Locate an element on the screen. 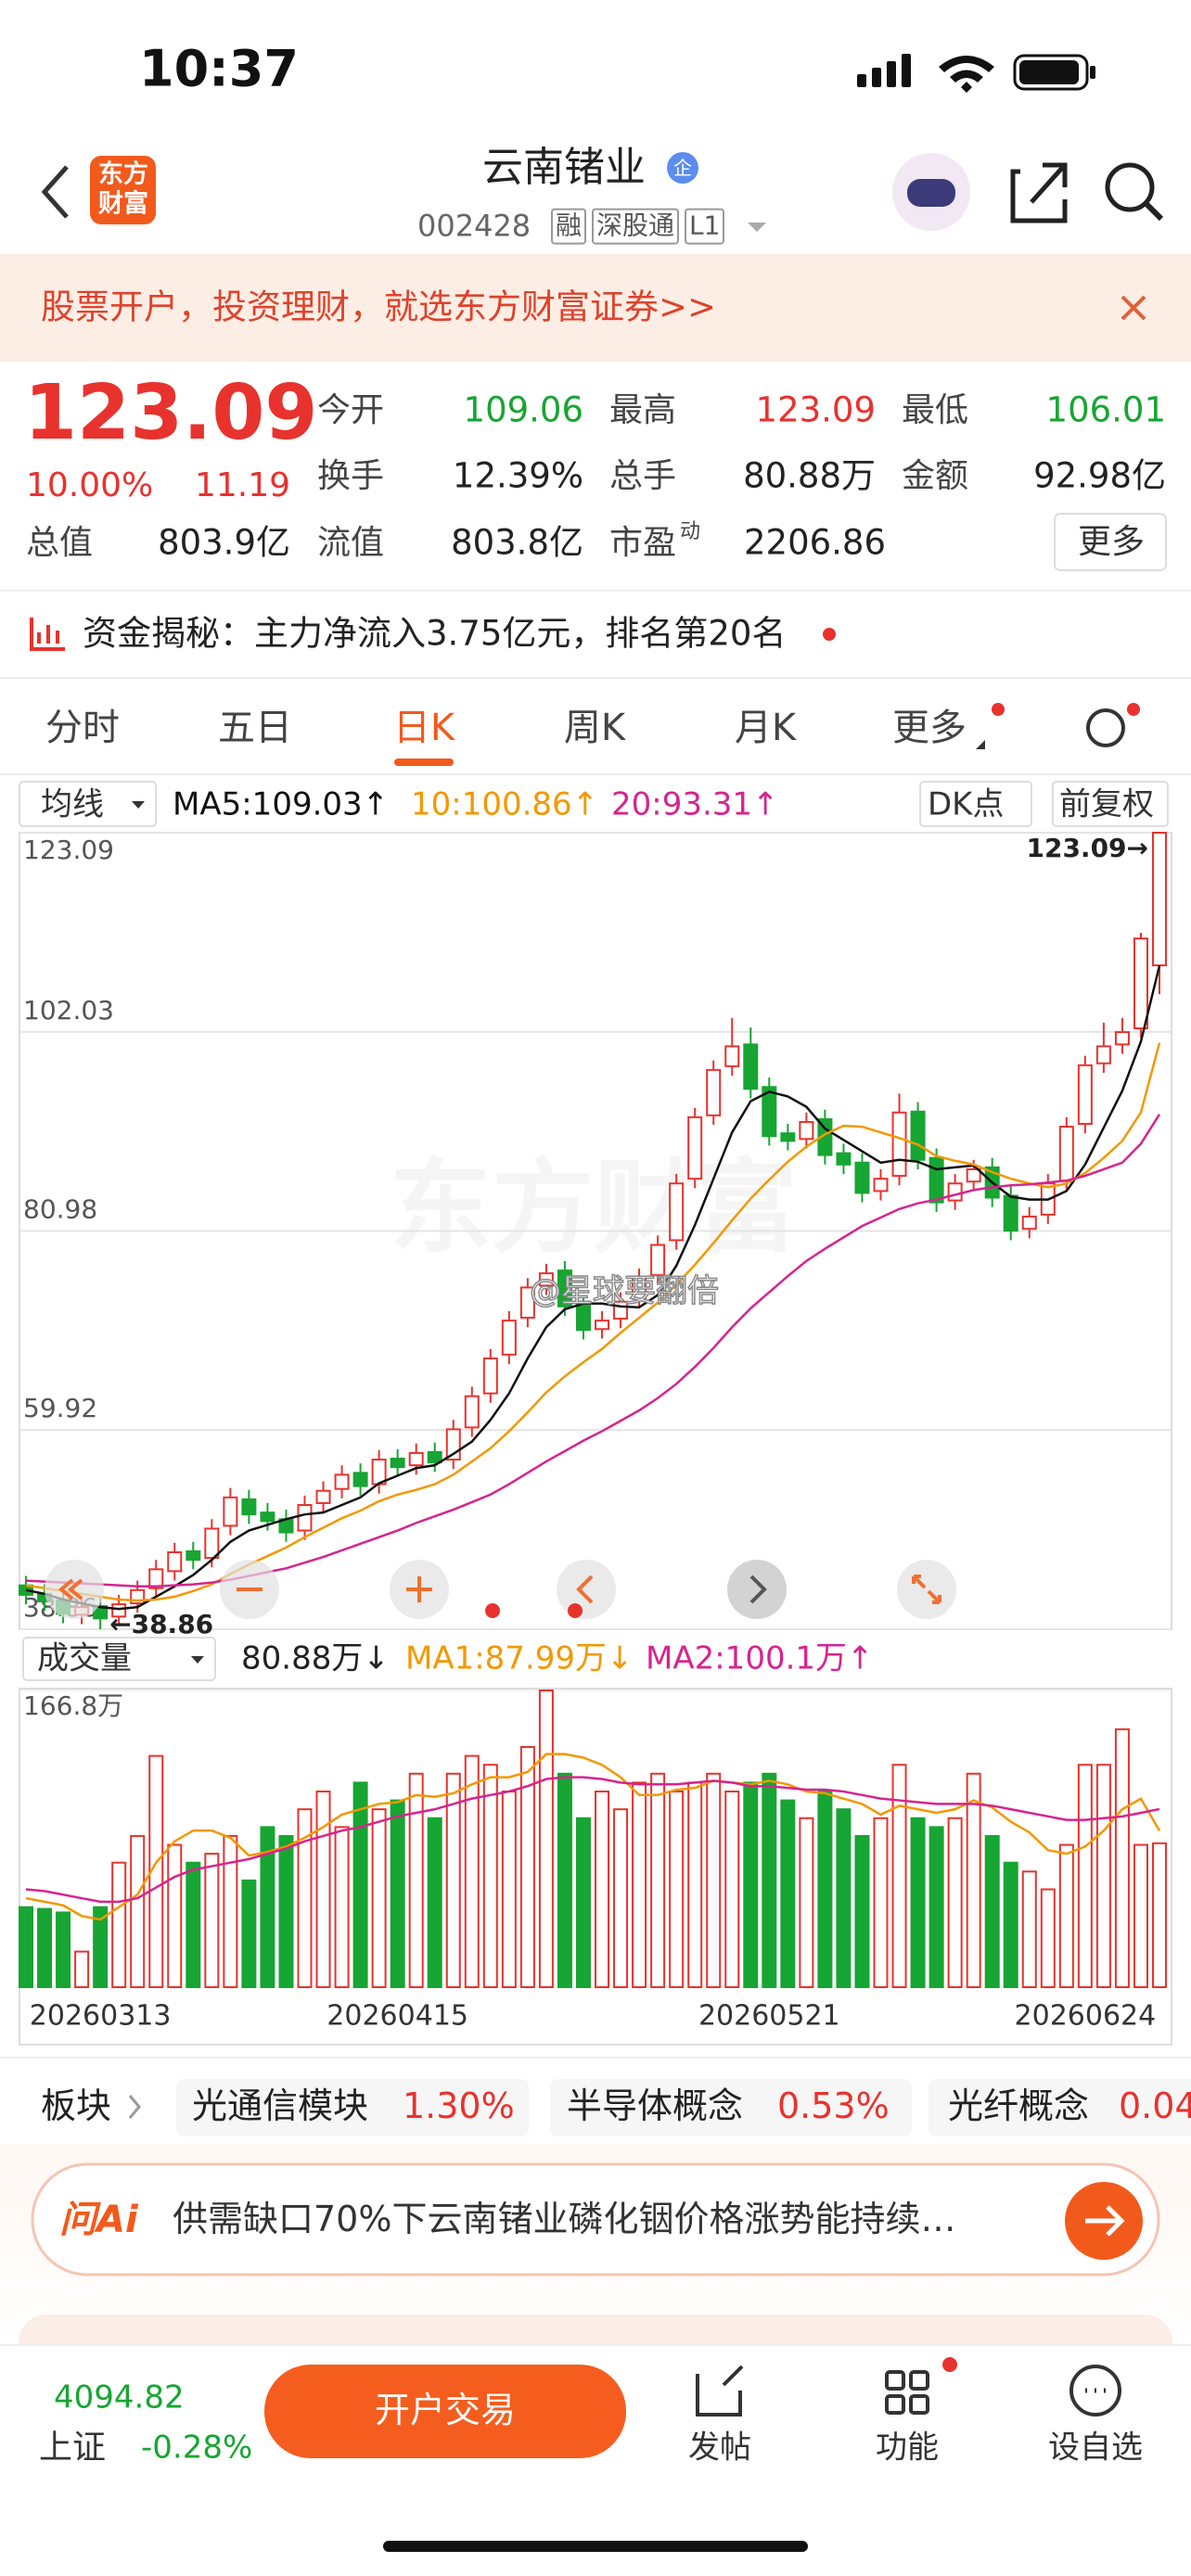 The width and height of the screenshot is (1191, 2576). more-label: 更多 is located at coordinates (1112, 542).